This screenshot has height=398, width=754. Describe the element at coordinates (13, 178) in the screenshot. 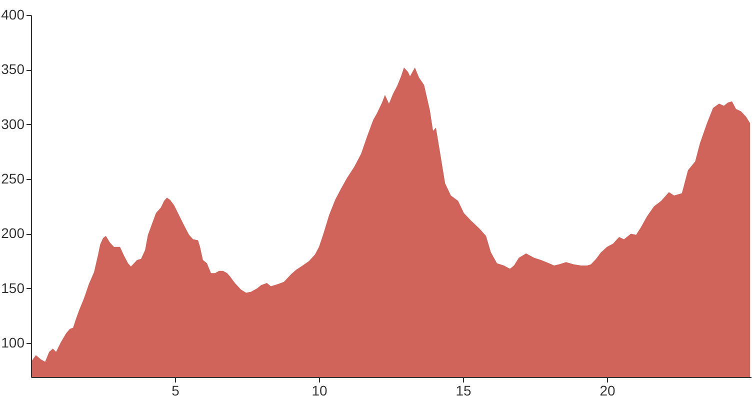

I see `y-tick-label: 250` at that location.